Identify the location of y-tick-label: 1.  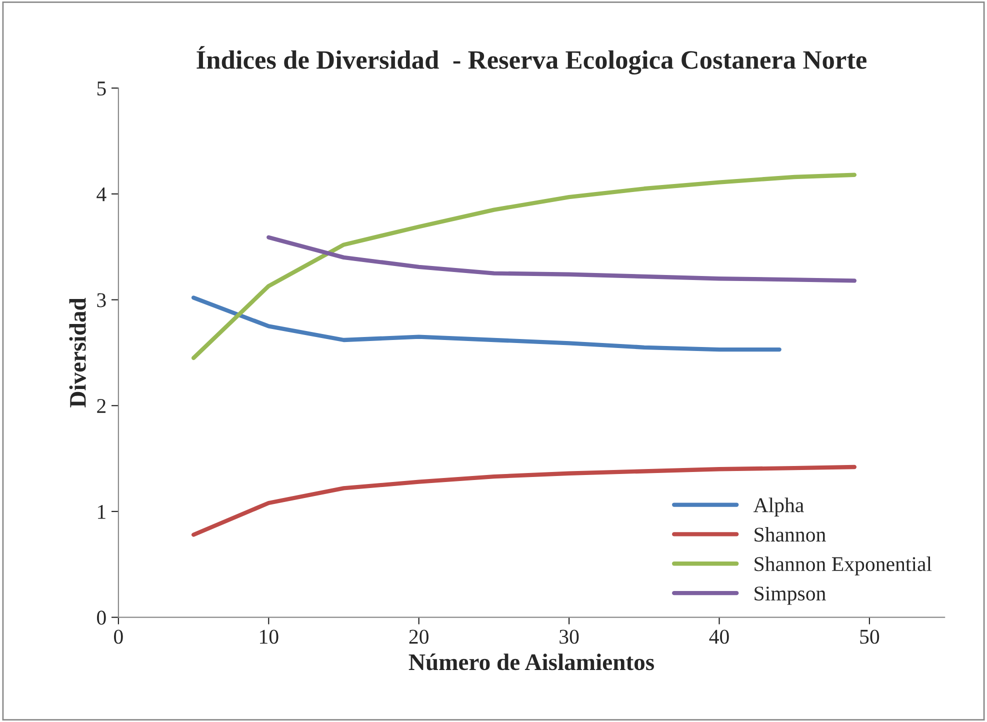
(102, 511).